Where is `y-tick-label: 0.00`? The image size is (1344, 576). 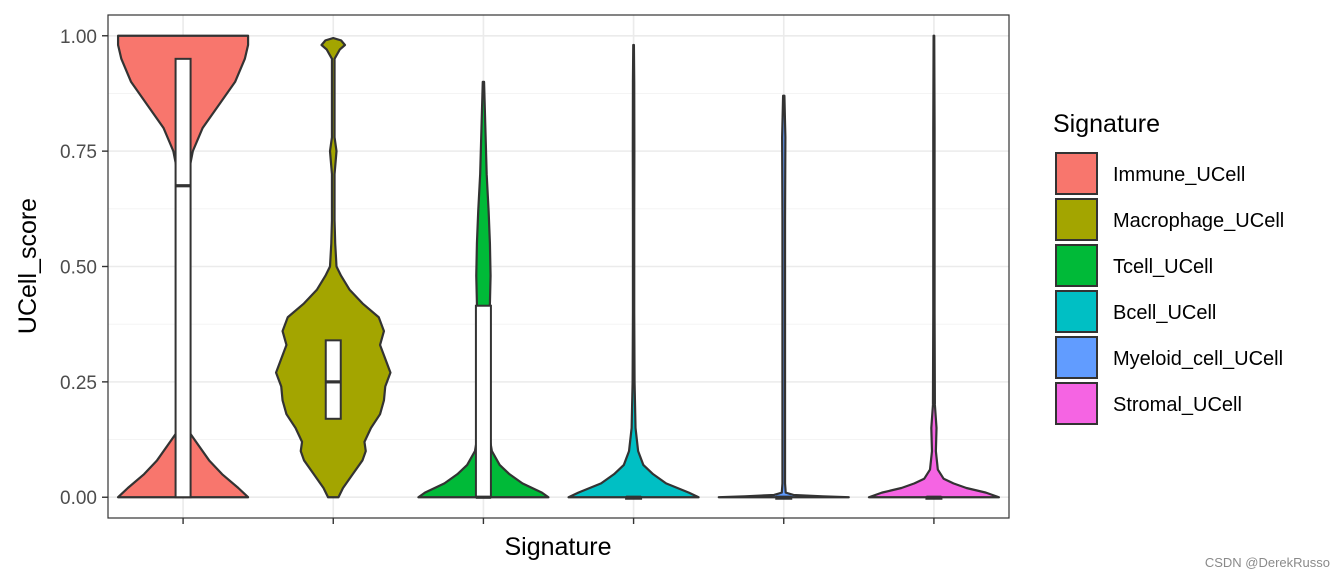
y-tick-label: 0.00 is located at coordinates (78, 498).